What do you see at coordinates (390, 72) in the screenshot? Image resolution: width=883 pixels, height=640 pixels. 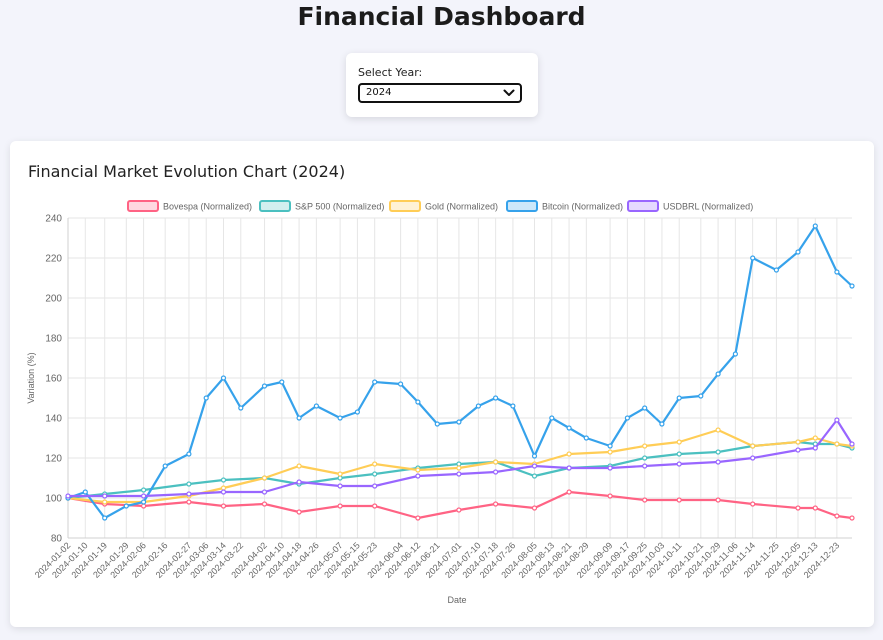 I see `year-select-label: Select Year:` at bounding box center [390, 72].